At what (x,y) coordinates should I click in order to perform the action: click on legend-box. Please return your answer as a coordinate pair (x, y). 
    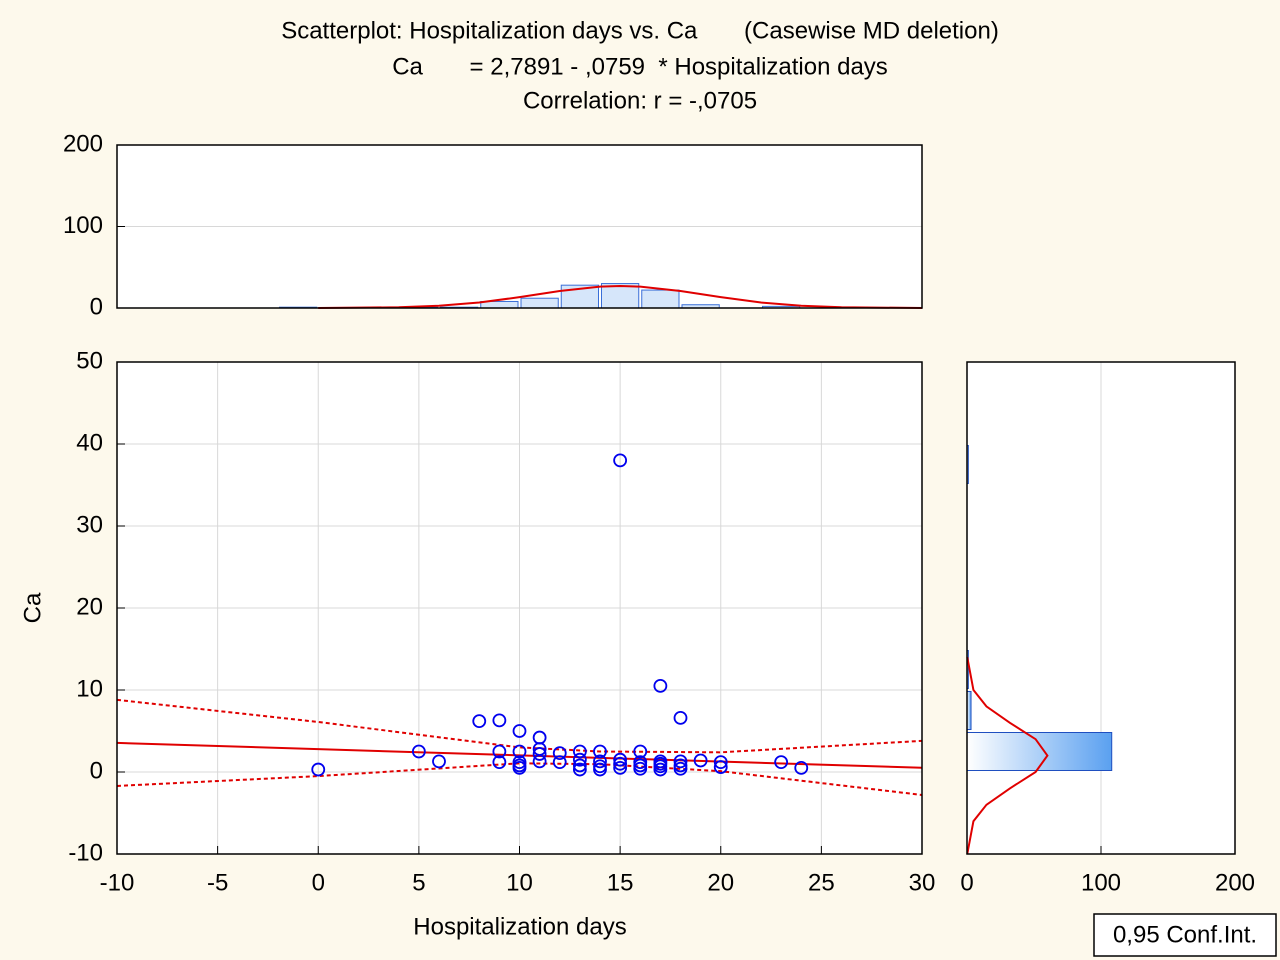
    Looking at the image, I should click on (1185, 935).